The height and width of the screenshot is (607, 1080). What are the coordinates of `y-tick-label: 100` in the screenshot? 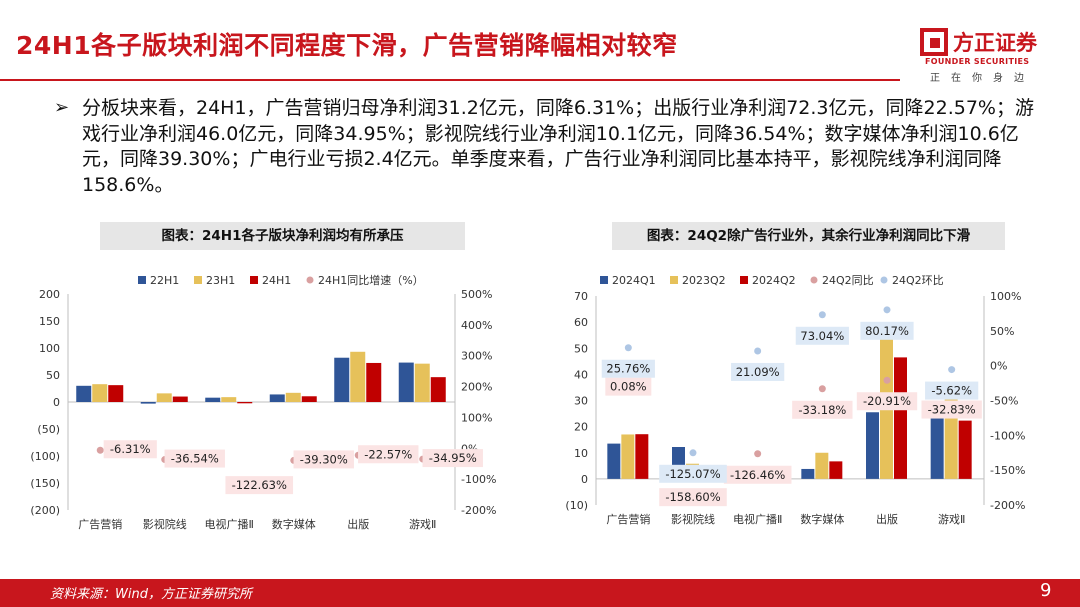 It's located at (49, 348).